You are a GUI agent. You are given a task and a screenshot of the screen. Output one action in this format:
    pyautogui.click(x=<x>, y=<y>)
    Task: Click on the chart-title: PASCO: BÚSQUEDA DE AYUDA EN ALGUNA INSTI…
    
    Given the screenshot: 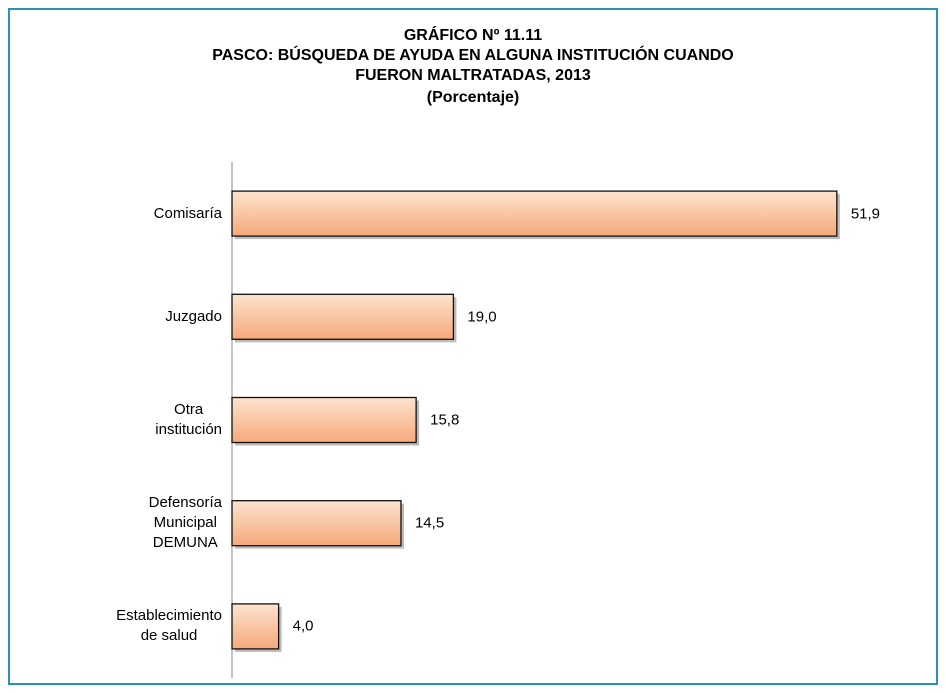 What is the action you would take?
    pyautogui.click(x=473, y=55)
    